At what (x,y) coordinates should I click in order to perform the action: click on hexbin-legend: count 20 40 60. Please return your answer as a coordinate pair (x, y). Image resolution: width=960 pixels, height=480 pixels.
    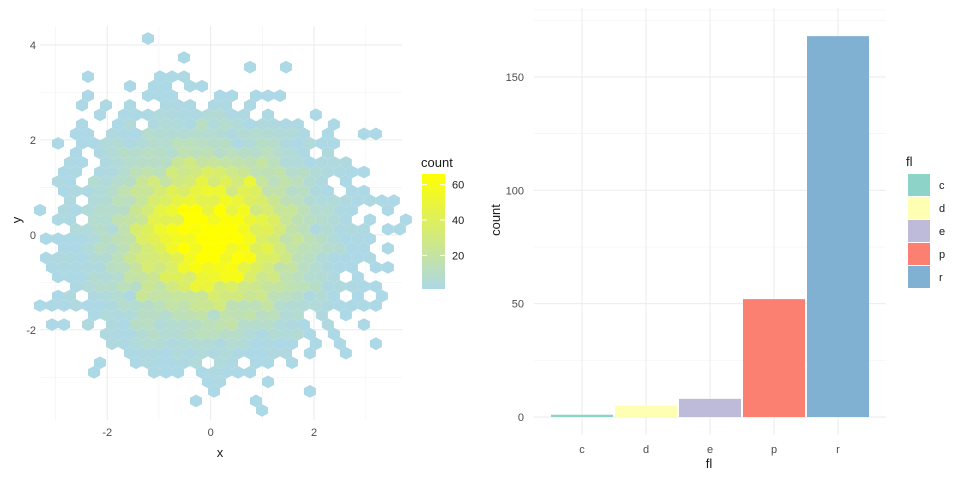
    Looking at the image, I should click on (442, 222).